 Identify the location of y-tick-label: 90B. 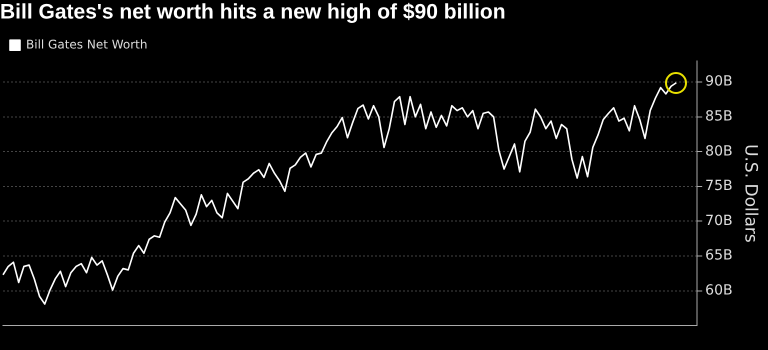
(719, 82).